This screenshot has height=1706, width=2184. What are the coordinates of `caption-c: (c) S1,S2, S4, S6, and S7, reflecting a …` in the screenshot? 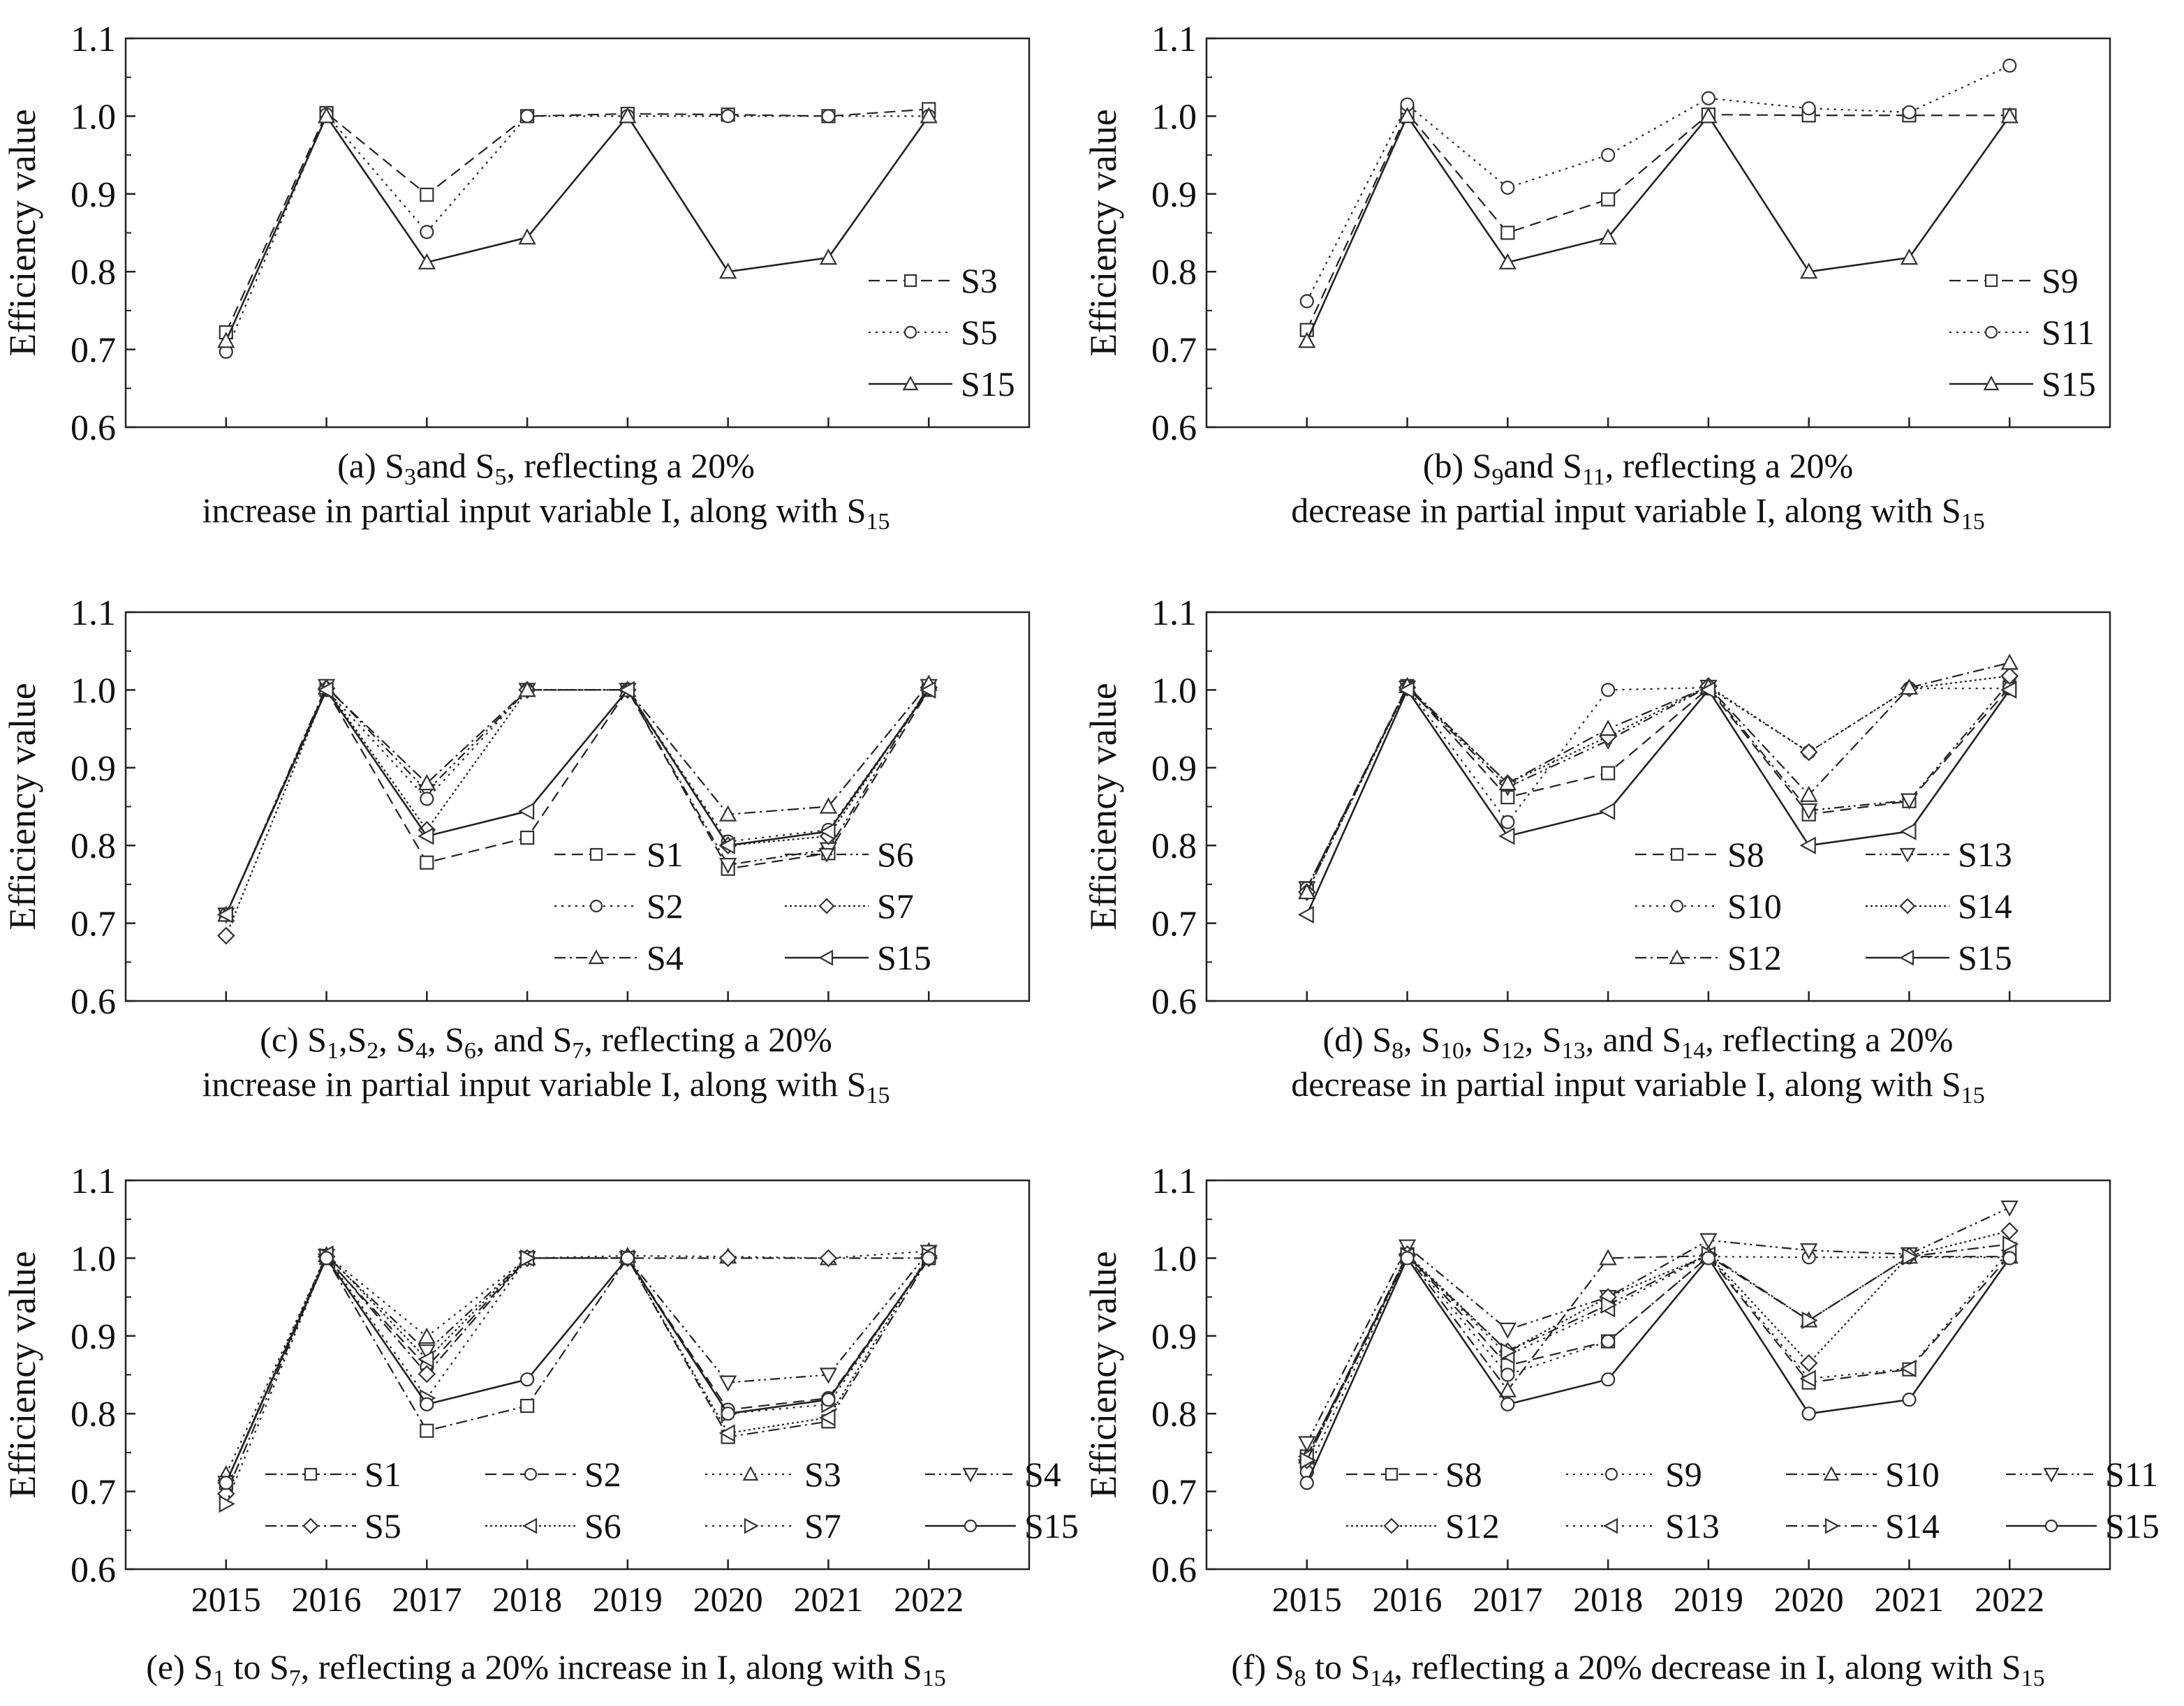 It's located at (546, 1062).